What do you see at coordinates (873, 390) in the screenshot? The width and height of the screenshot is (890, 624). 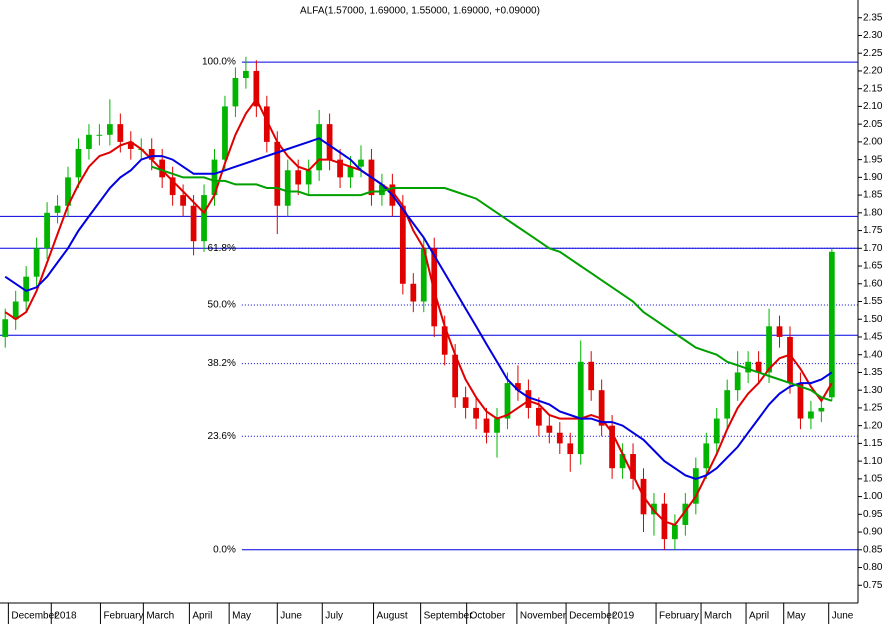 I see `y-tick-label: 1.30` at bounding box center [873, 390].